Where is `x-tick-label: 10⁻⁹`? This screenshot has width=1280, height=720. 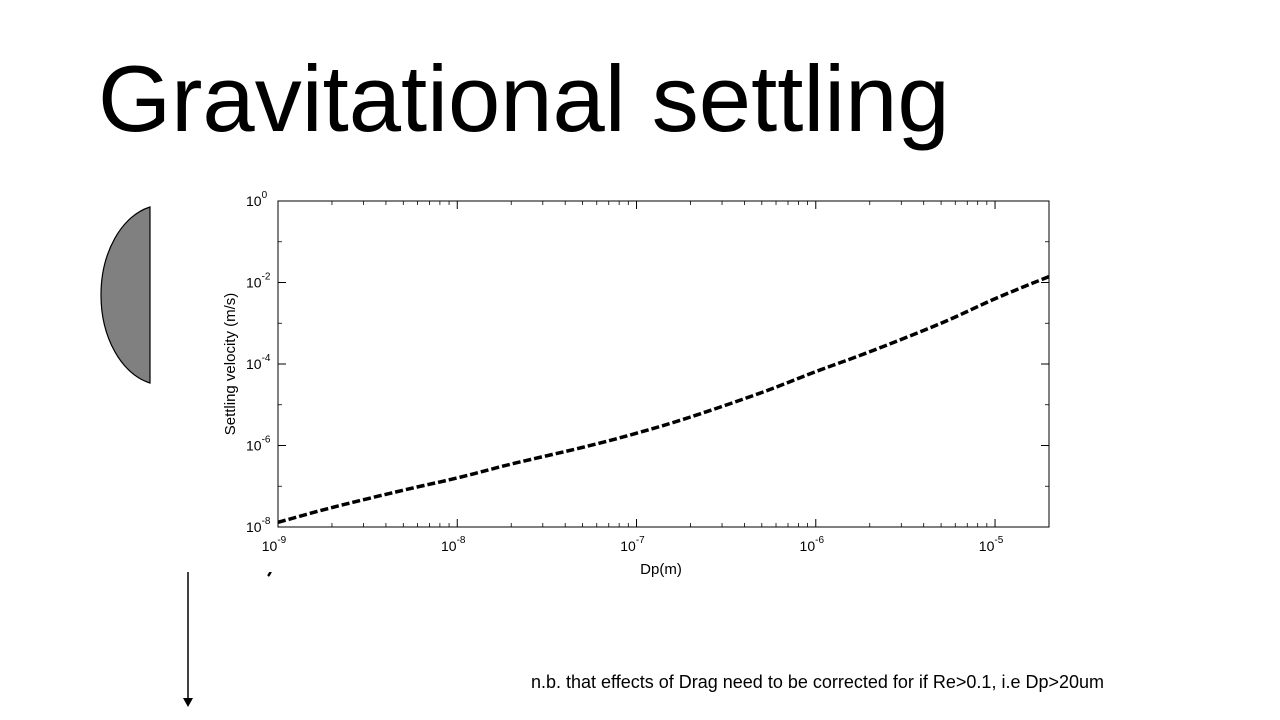 x-tick-label: 10⁻⁹ is located at coordinates (274, 544).